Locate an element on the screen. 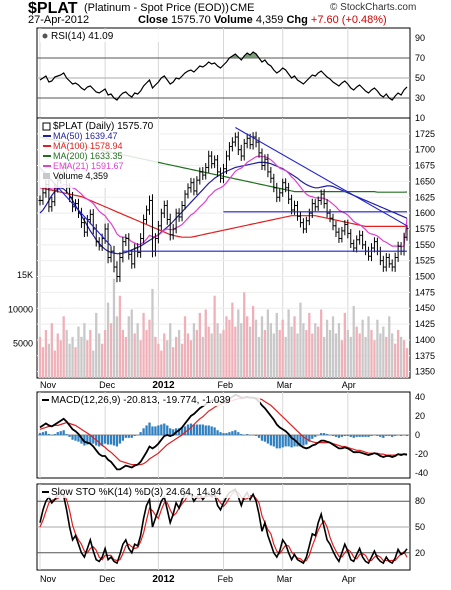 The width and height of the screenshot is (451, 590). macd-y-tick-label: 0 is located at coordinates (417, 435).